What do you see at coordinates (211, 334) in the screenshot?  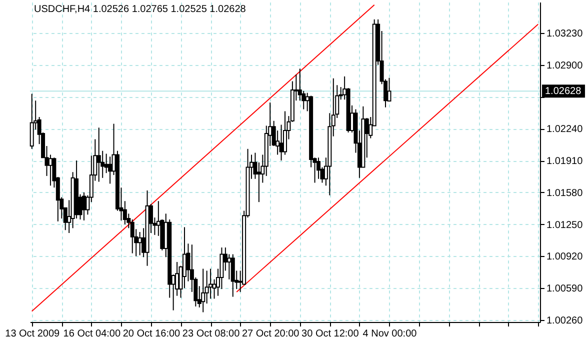 I see `x-tick-label: 23 Oct 08:00` at bounding box center [211, 334].